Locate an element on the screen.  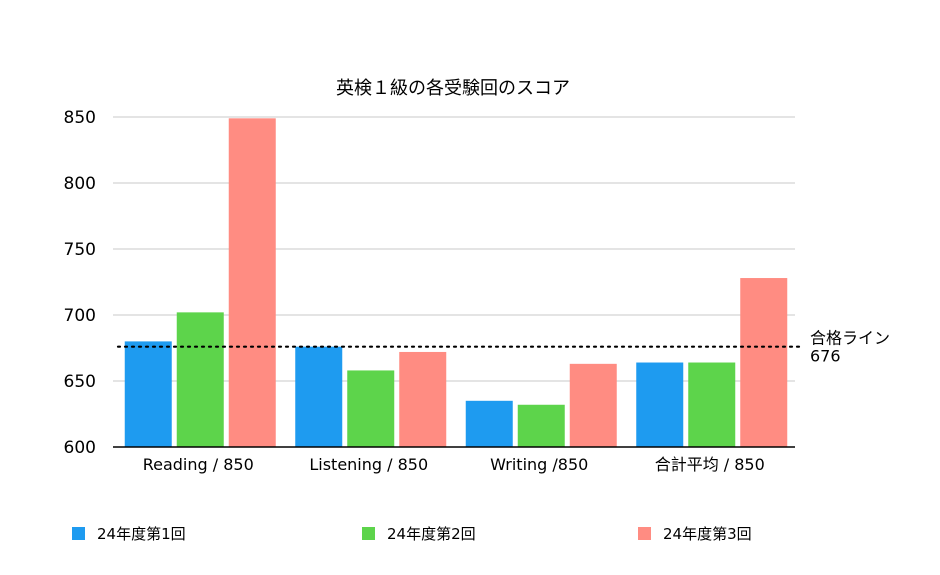
y-tick-label: 850 is located at coordinates (80, 118).